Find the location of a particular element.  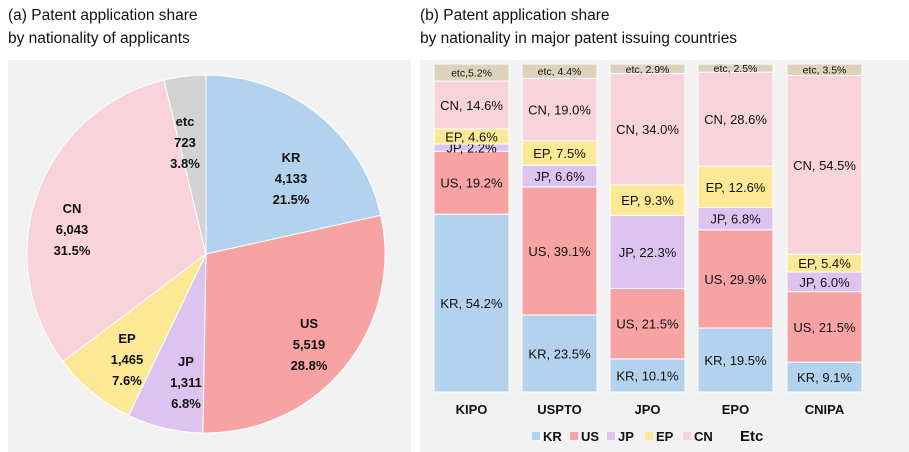

bar-label-kipo-us: US, 19.2% is located at coordinates (471, 183).